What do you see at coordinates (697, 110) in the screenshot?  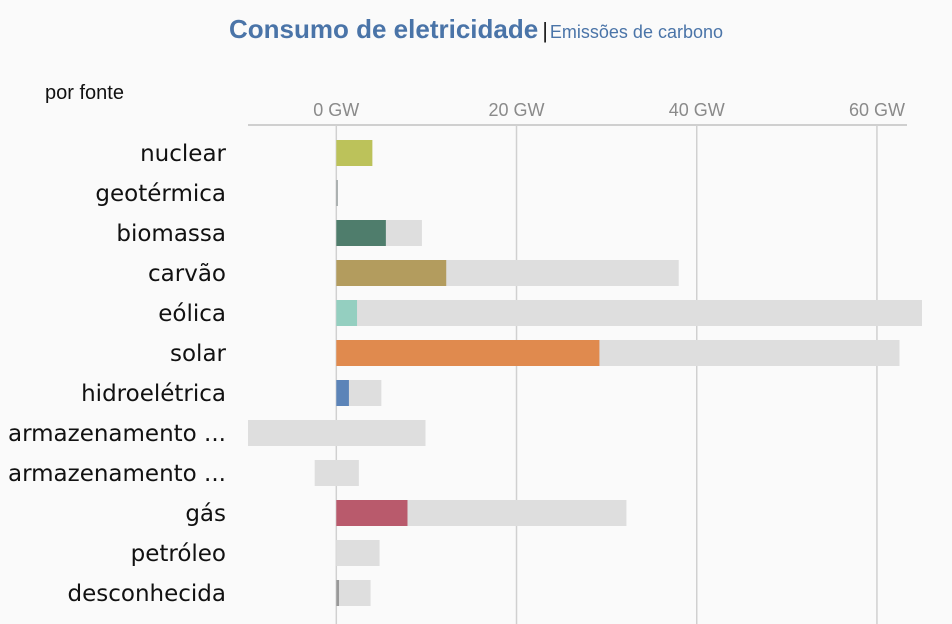 I see `x-tick-label: 40 GW` at bounding box center [697, 110].